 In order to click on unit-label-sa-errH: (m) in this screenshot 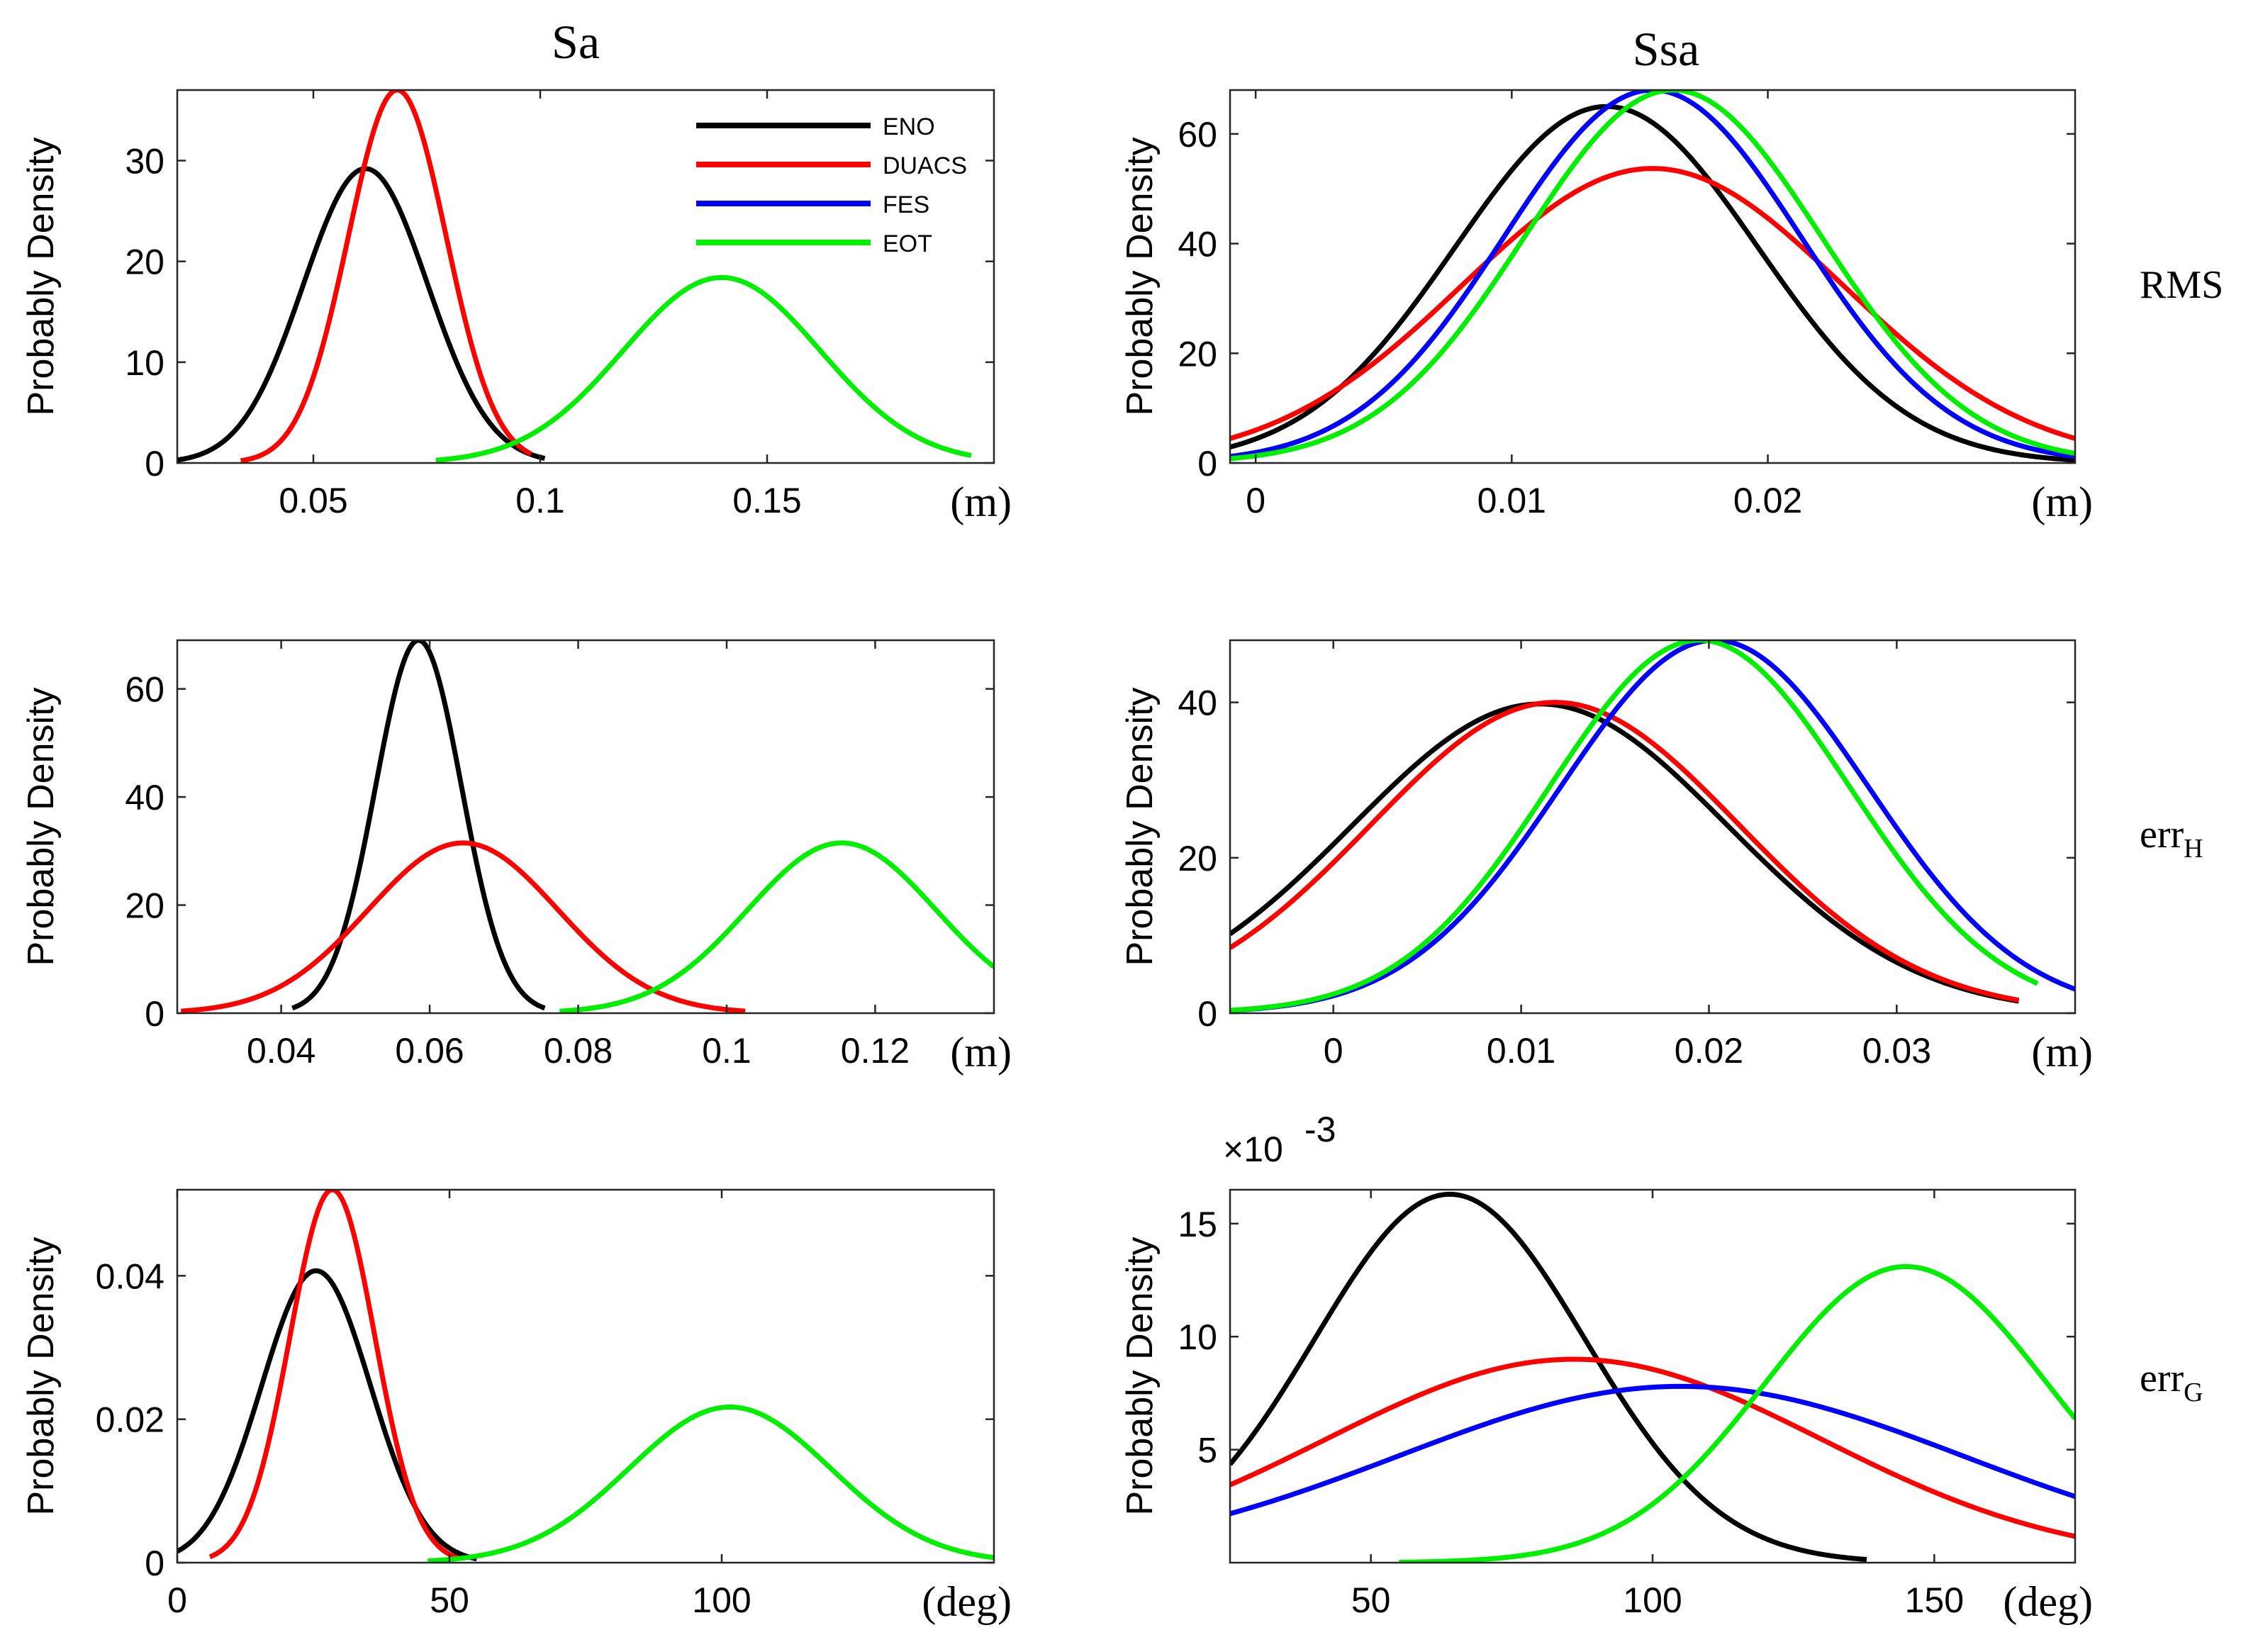, I will do `click(981, 1052)`.